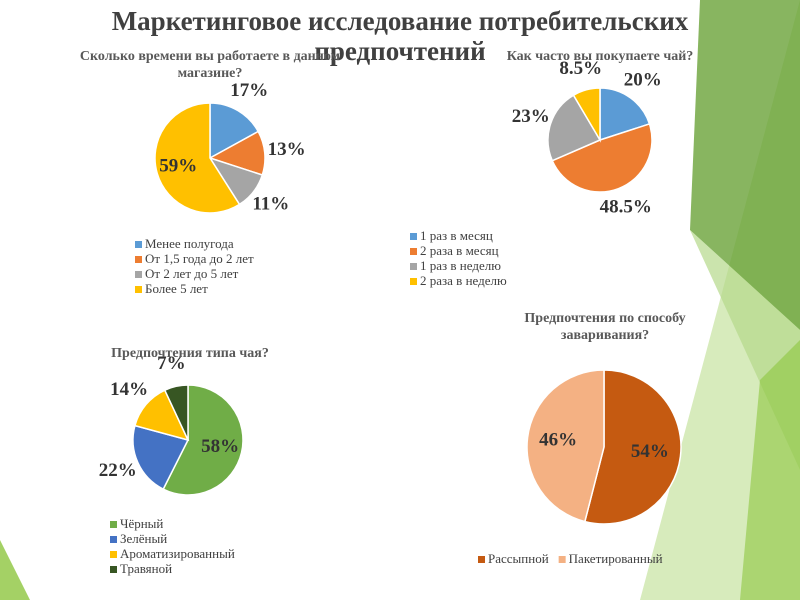  Describe the element at coordinates (518, 558) in the screenshot. I see `legend-label: Рассыпной` at that location.